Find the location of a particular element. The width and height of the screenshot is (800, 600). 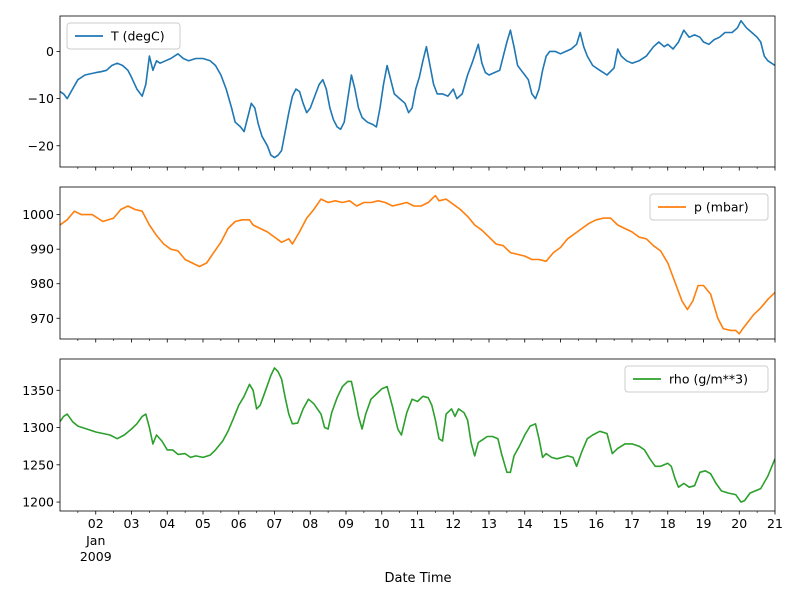

x-tick-label: 04 is located at coordinates (167, 523).